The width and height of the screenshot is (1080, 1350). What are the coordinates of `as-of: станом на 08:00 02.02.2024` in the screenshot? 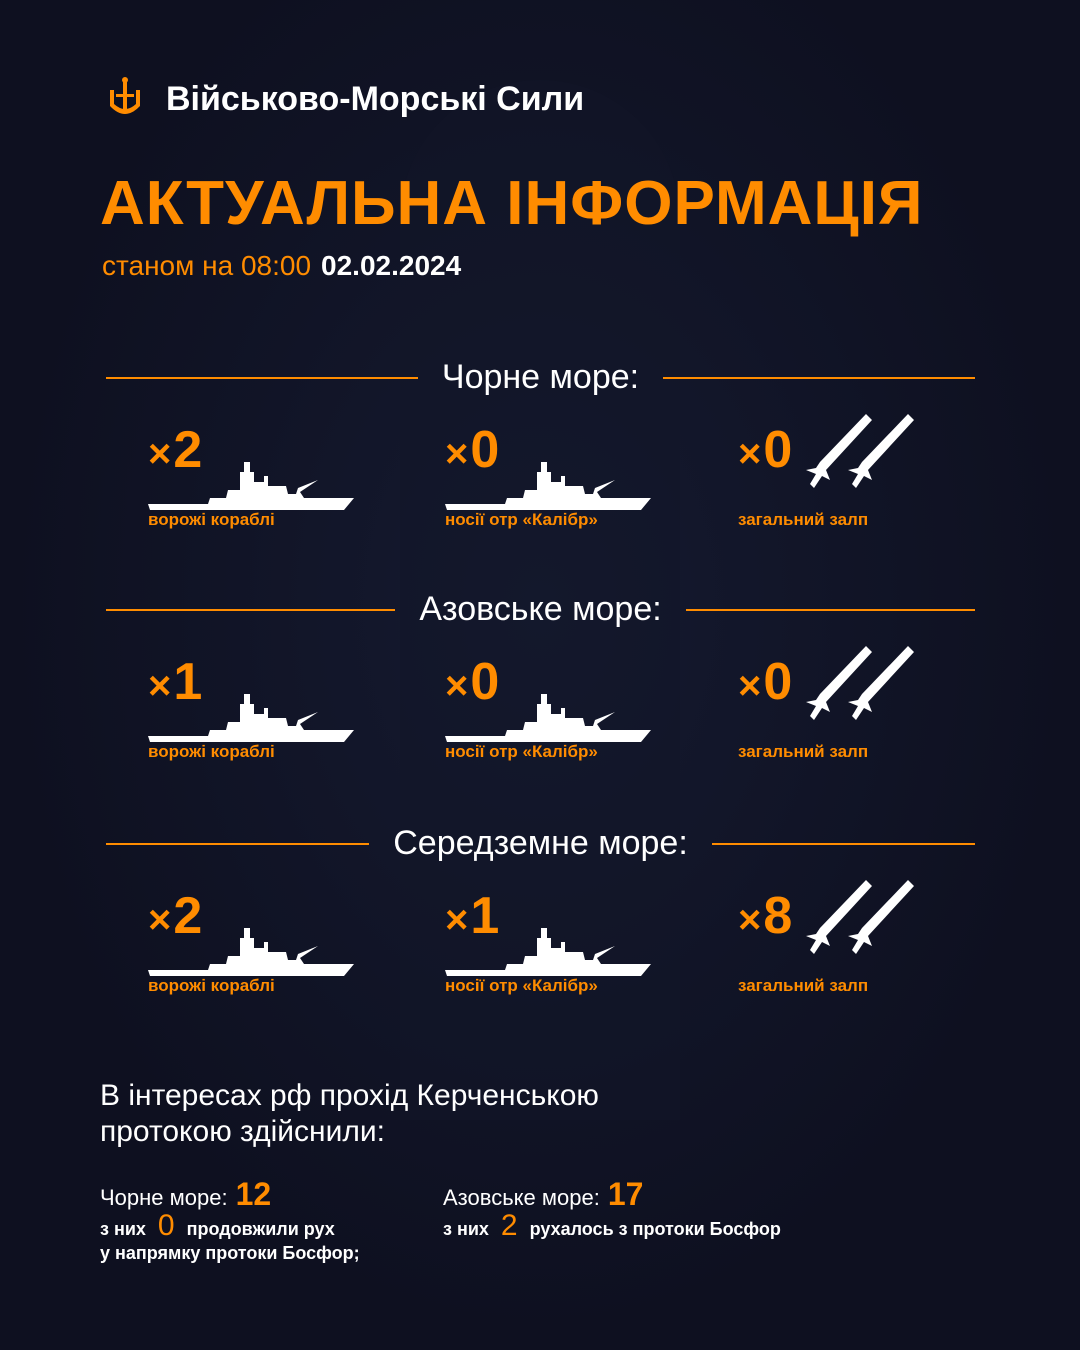 It's located at (281, 266).